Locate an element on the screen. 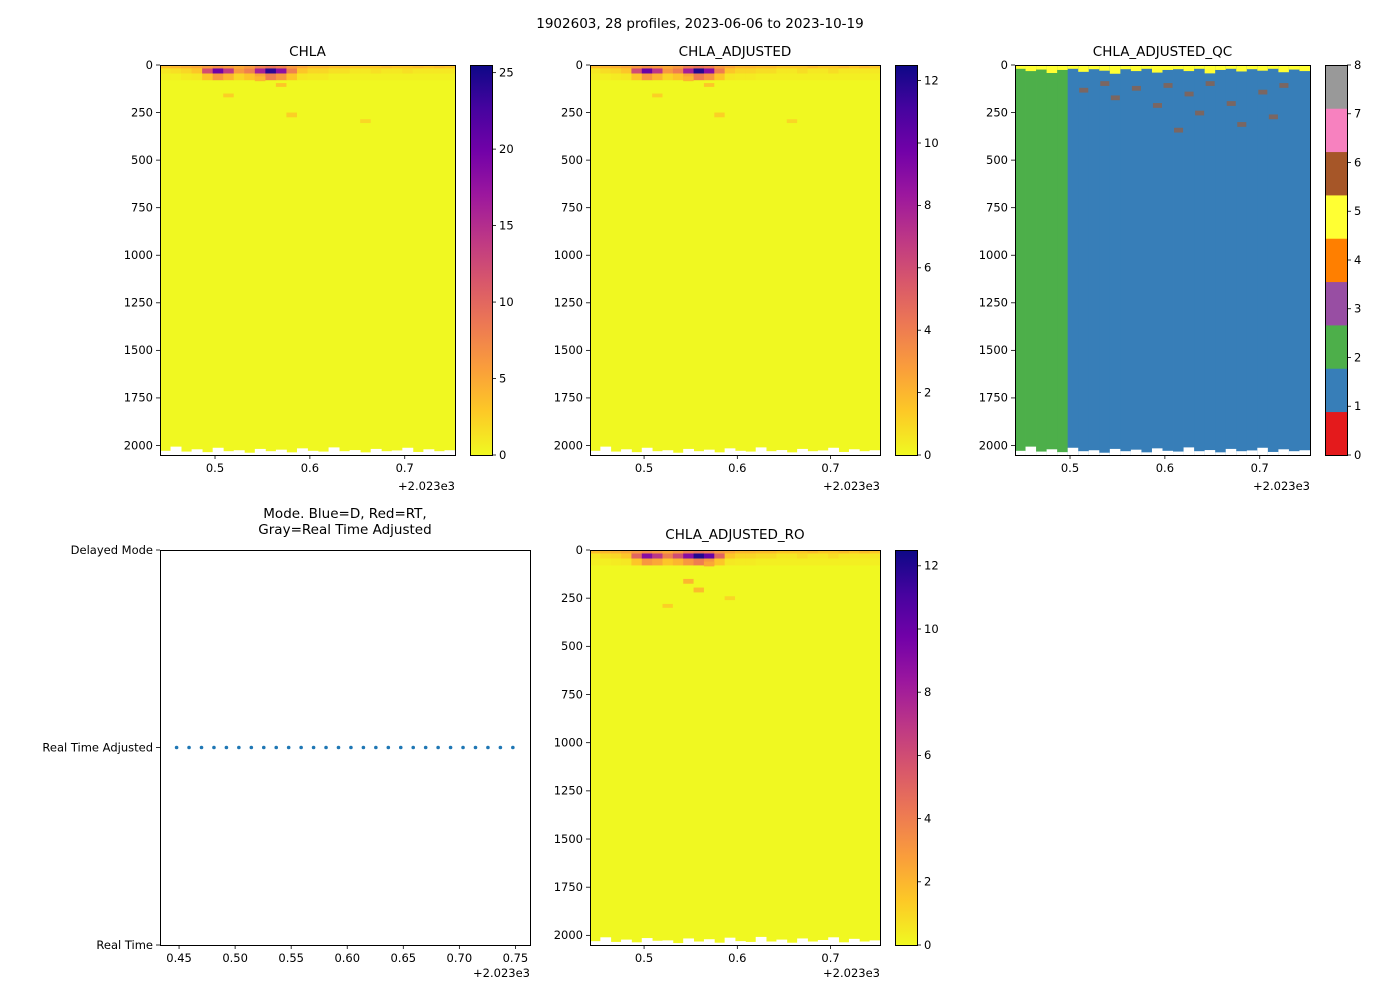  chla_adjusted_ro-colorbar-frame is located at coordinates (906, 748).